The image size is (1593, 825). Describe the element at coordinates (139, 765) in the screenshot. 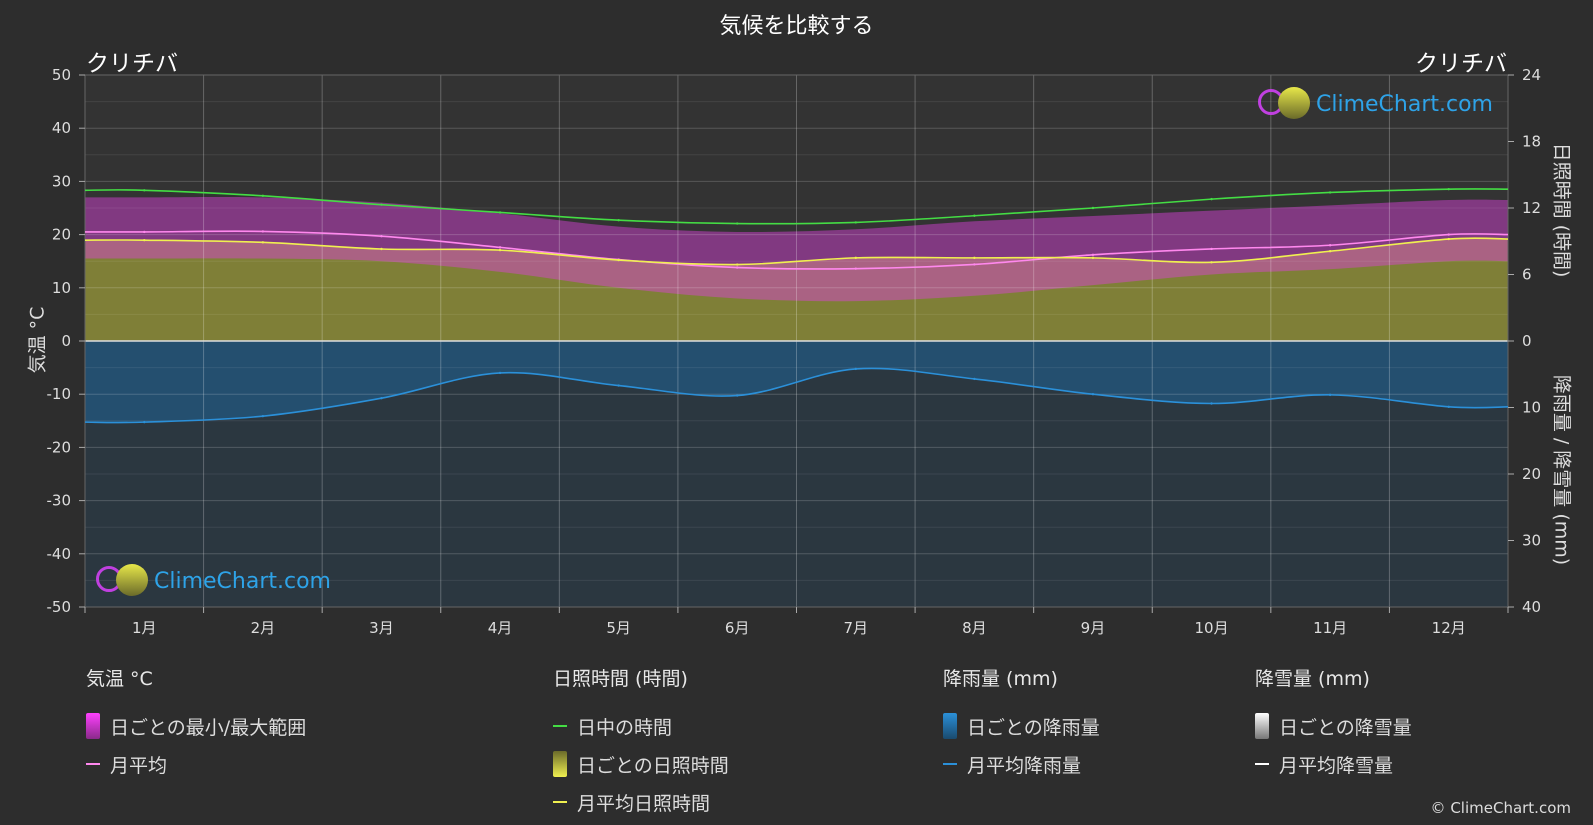

I see `legend-label: 月平均` at that location.